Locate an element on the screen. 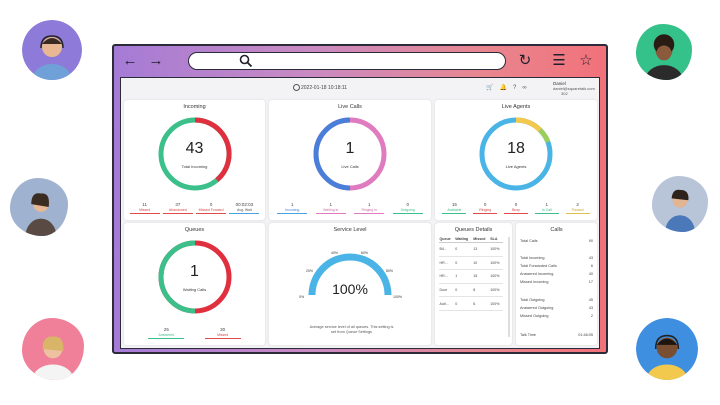 The height and width of the screenshot is (405, 720). queues-ring is located at coordinates (195, 277).